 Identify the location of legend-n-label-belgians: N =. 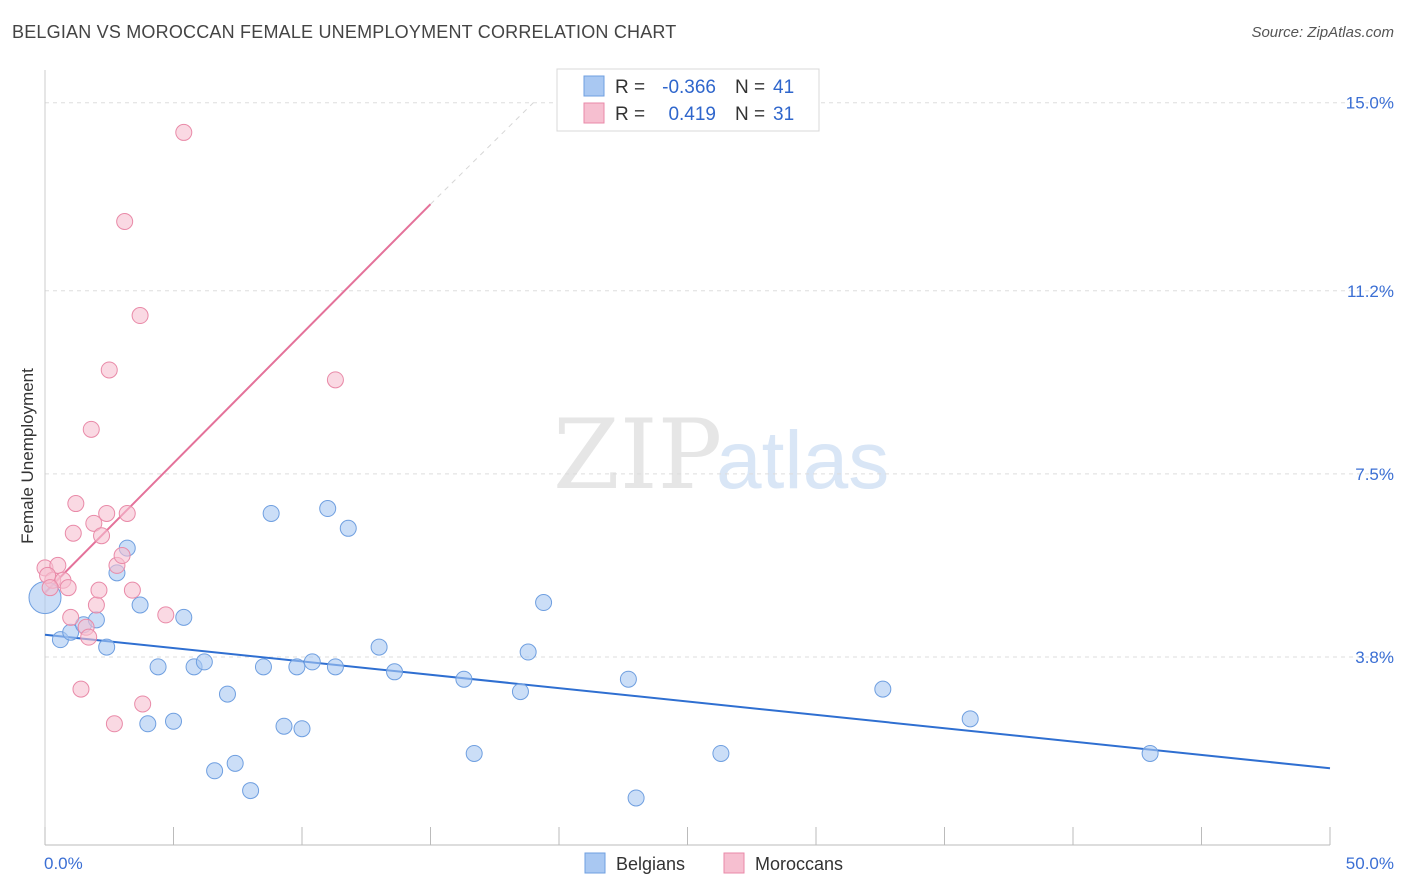
(750, 87).